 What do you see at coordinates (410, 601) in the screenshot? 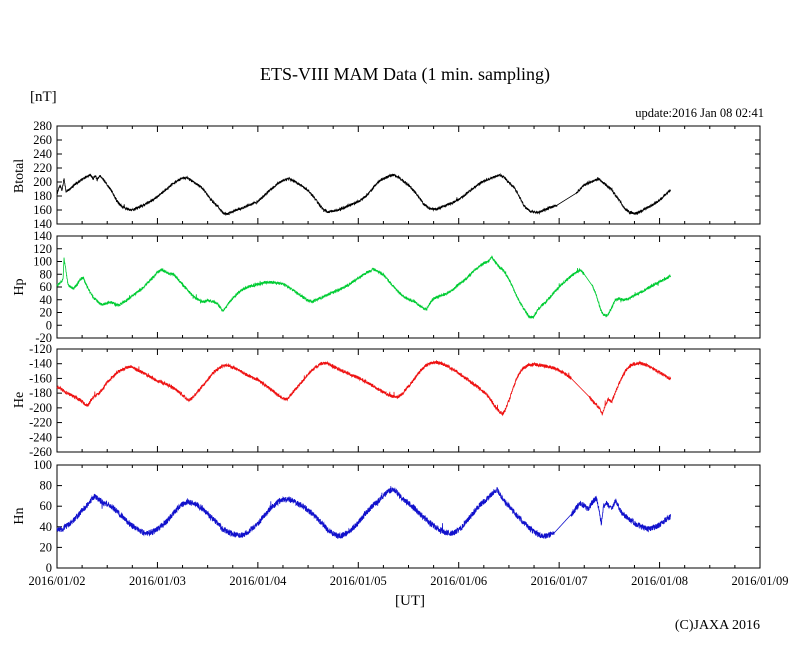
I see `x-unit-label: [UT]` at bounding box center [410, 601].